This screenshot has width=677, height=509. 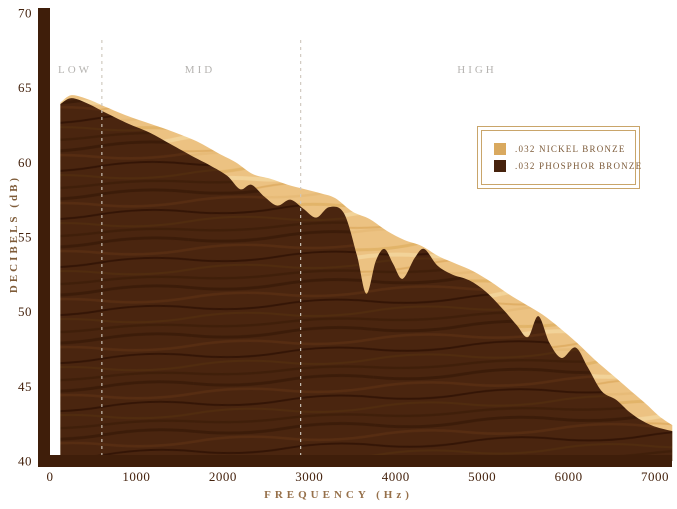 I want to click on x-tick-label: 7000, so click(x=655, y=476).